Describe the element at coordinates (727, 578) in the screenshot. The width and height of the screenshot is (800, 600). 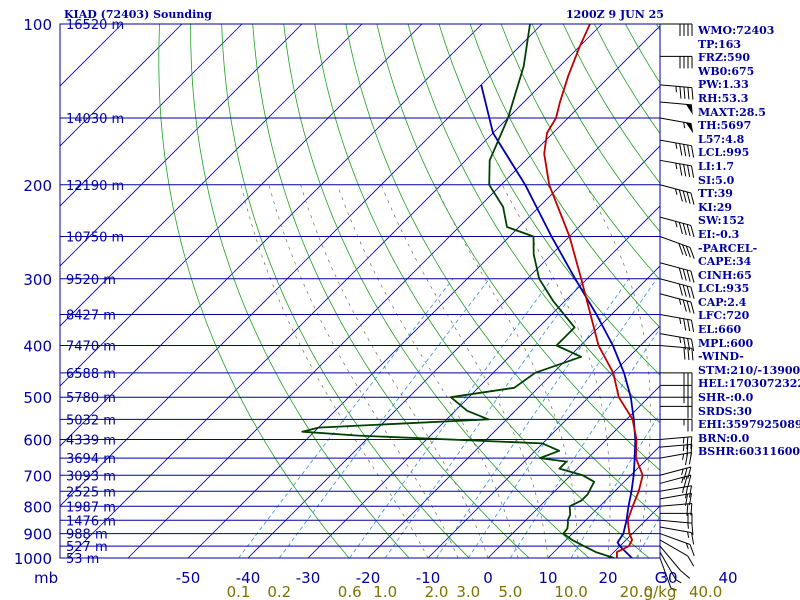
I see `temperature-tick-label: 40` at that location.